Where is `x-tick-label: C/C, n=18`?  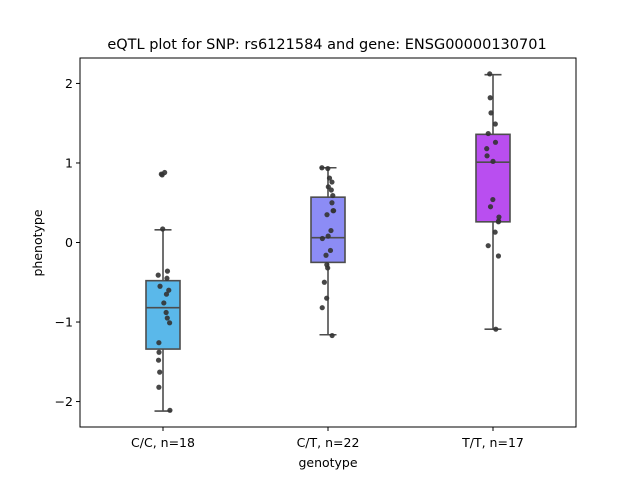 x-tick-label: C/C, n=18 is located at coordinates (163, 442).